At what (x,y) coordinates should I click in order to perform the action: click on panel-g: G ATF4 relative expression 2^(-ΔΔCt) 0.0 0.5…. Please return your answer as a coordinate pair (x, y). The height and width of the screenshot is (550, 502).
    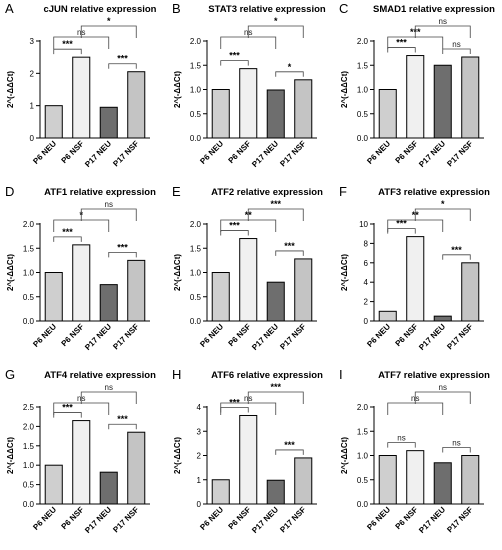
    Looking at the image, I should click on (80, 451).